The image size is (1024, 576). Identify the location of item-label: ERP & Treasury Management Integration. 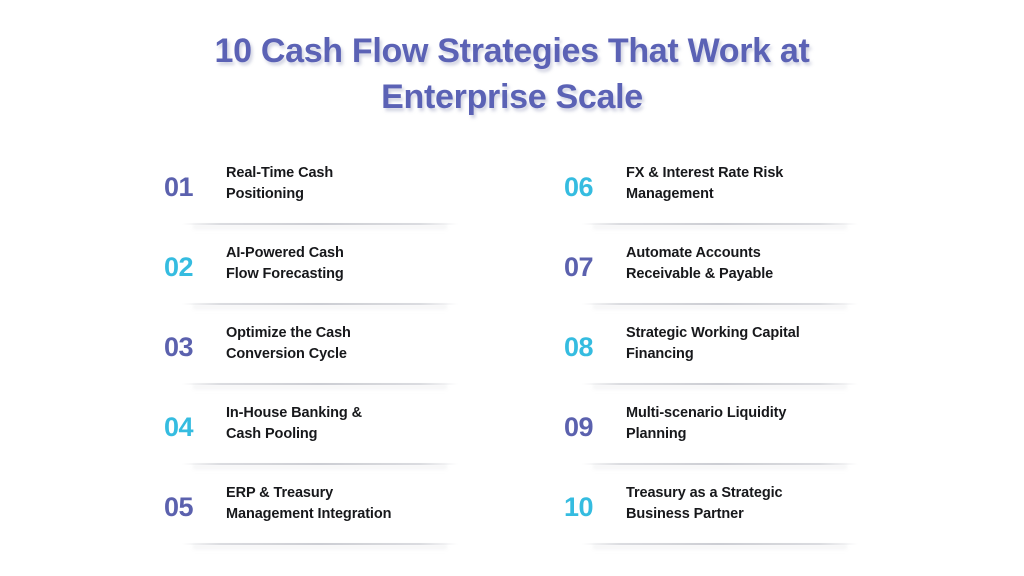
(343, 502).